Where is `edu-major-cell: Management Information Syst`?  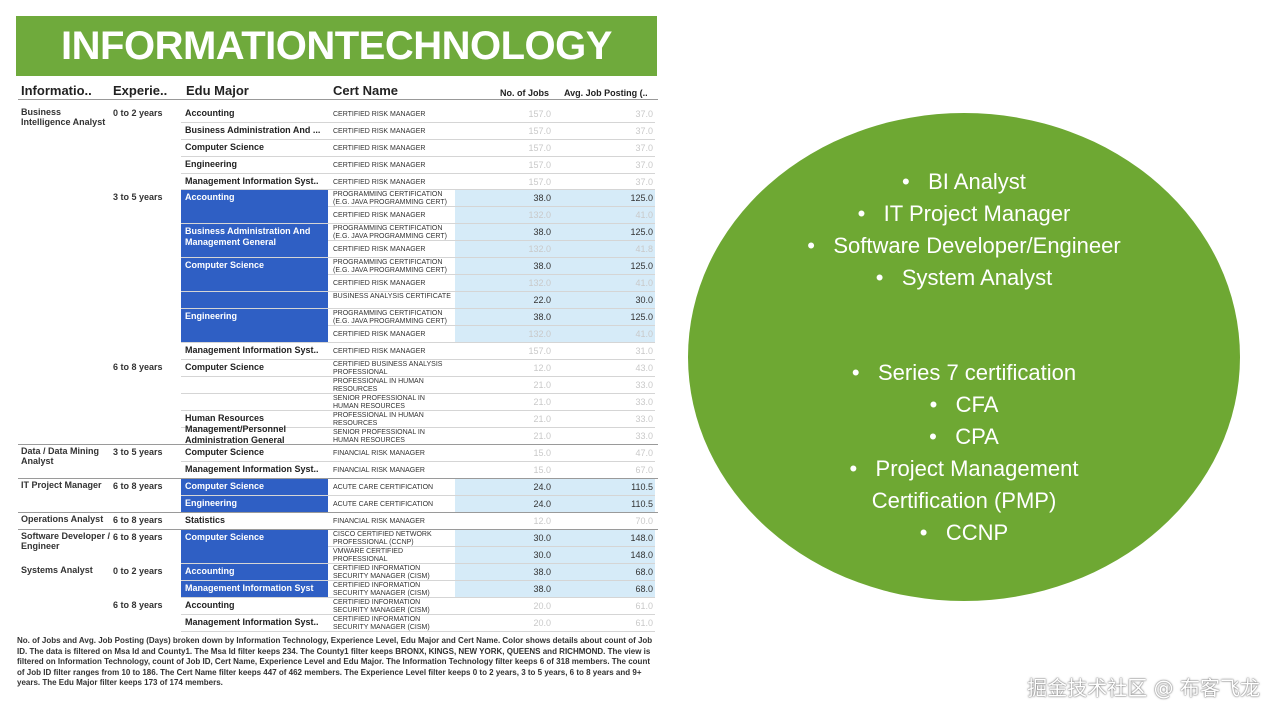
edu-major-cell: Management Information Syst is located at coordinates (254, 589).